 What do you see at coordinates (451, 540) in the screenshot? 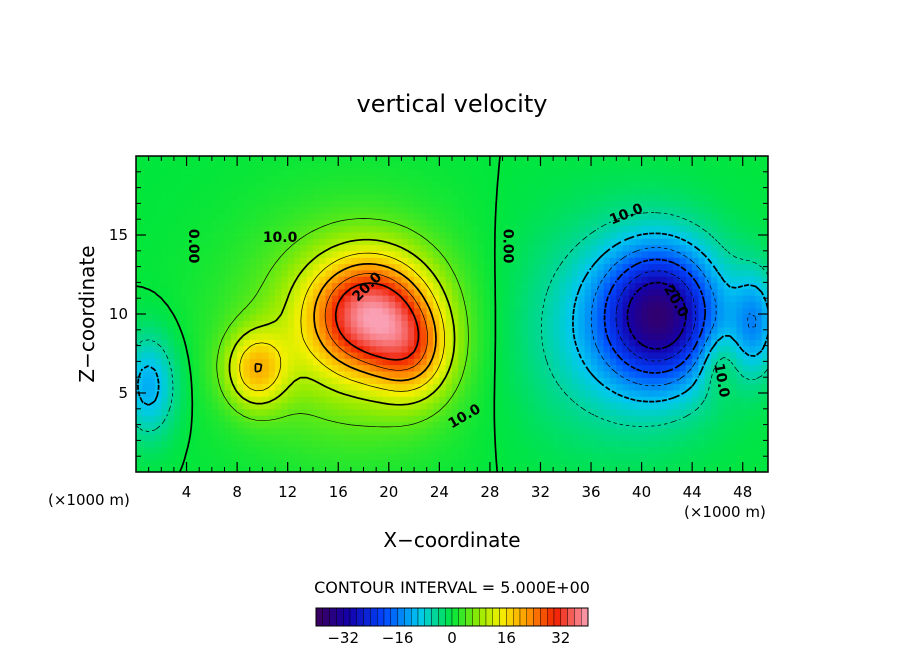
I see `x-axis-label: X−coordinate` at bounding box center [451, 540].